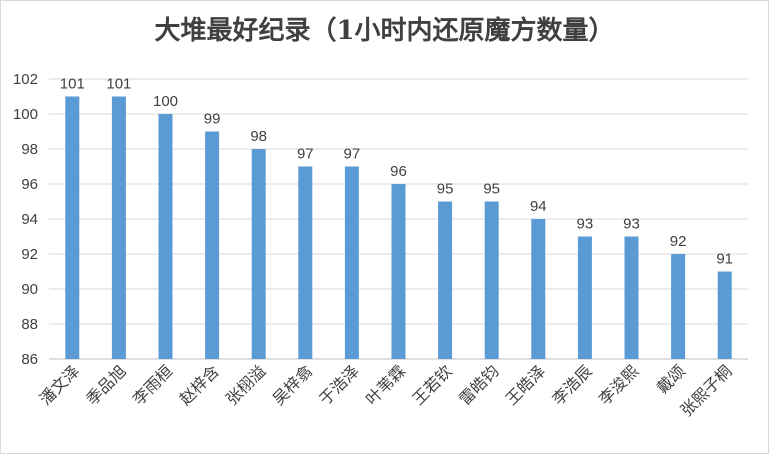 The width and height of the screenshot is (769, 454). I want to click on chart-title: 大堆最好纪录（1小时内还原魔方数量）, so click(384, 31).